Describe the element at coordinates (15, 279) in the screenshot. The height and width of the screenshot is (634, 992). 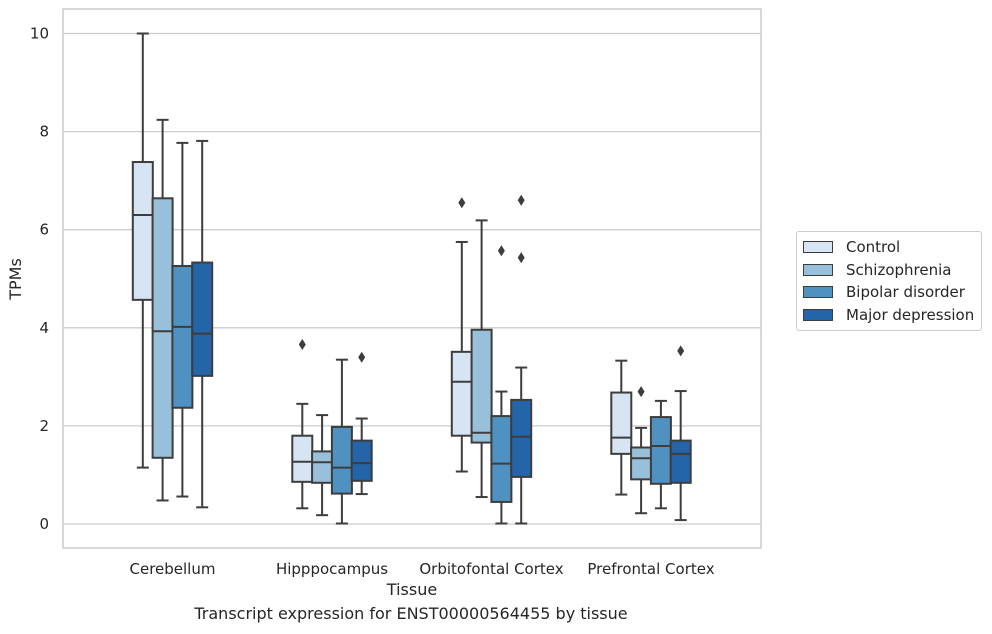
I see `y-axis-label: TPMs` at that location.